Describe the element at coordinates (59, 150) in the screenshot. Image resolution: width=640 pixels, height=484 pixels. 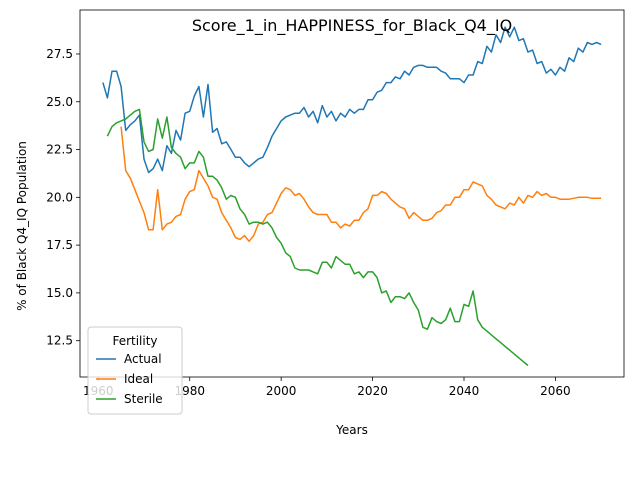
I see `y-tick-label: 22.5` at that location.